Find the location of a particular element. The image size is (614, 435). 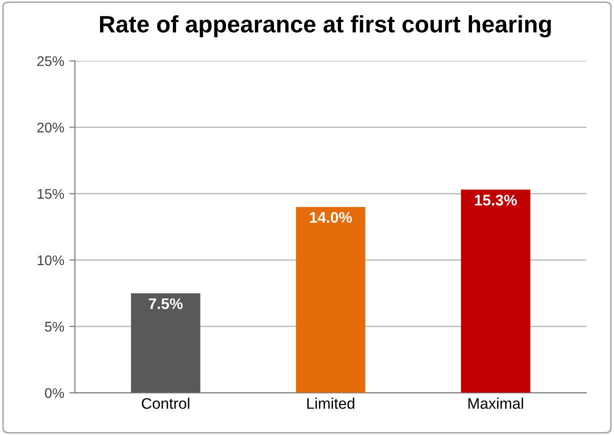

data-label: 15.3% is located at coordinates (495, 200).